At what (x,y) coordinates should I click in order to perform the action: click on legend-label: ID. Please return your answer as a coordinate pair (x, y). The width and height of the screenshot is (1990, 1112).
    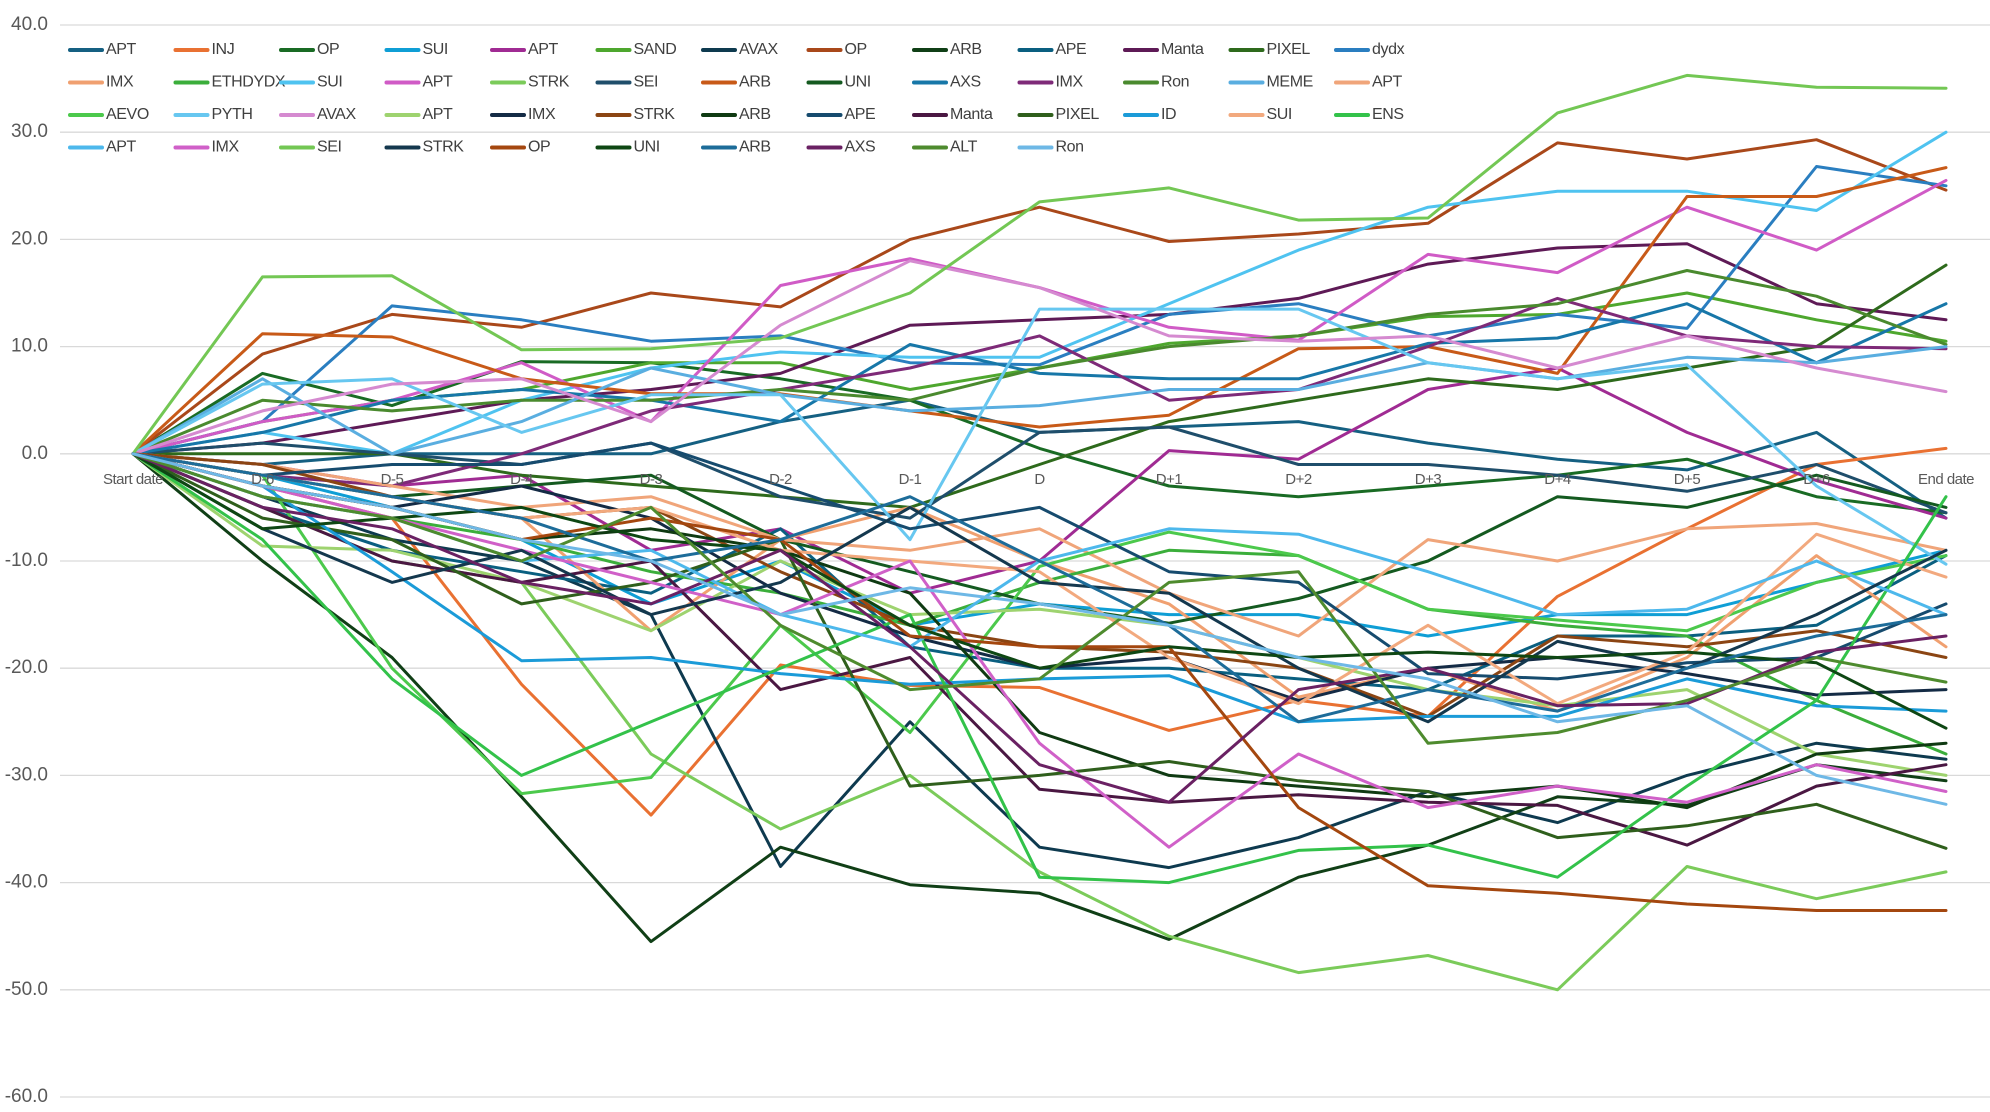
    Looking at the image, I should click on (1168, 114).